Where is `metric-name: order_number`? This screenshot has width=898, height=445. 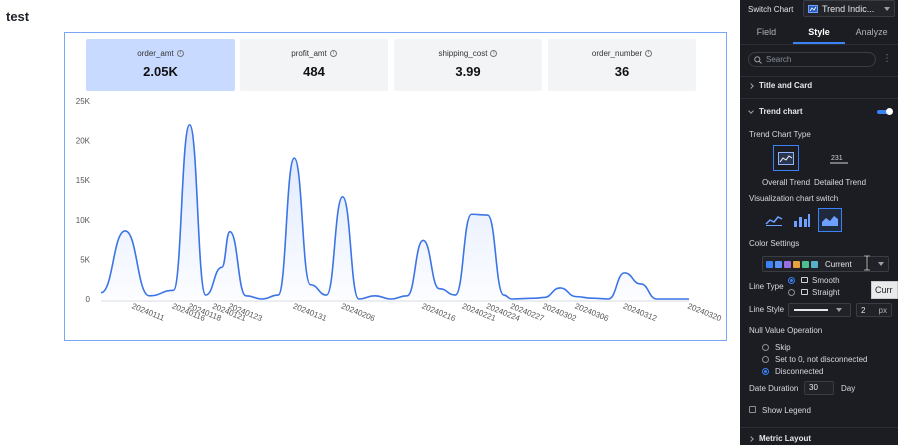
metric-name: order_number is located at coordinates (617, 53).